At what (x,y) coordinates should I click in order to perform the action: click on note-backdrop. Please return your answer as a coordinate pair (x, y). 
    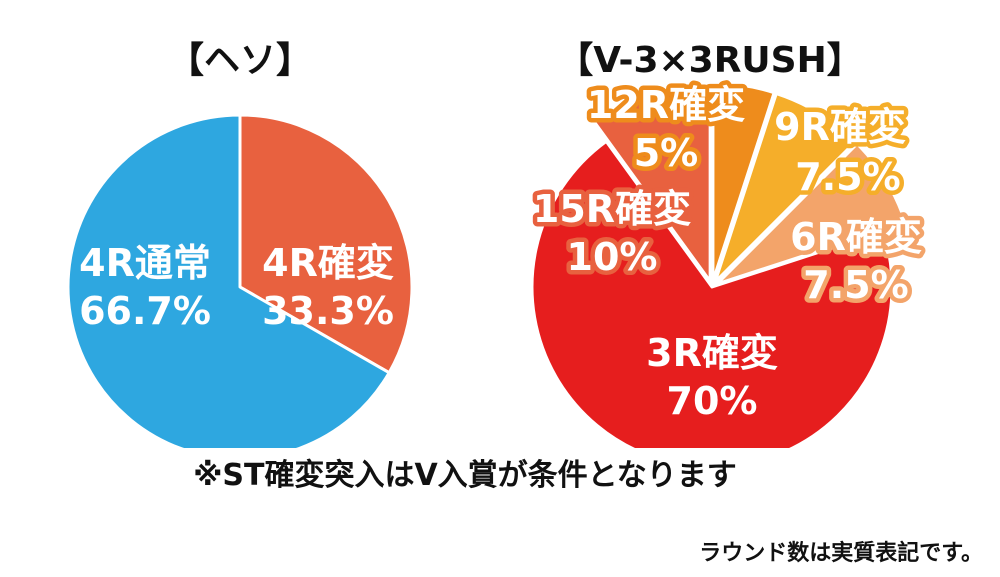
    Looking at the image, I should click on (465, 472).